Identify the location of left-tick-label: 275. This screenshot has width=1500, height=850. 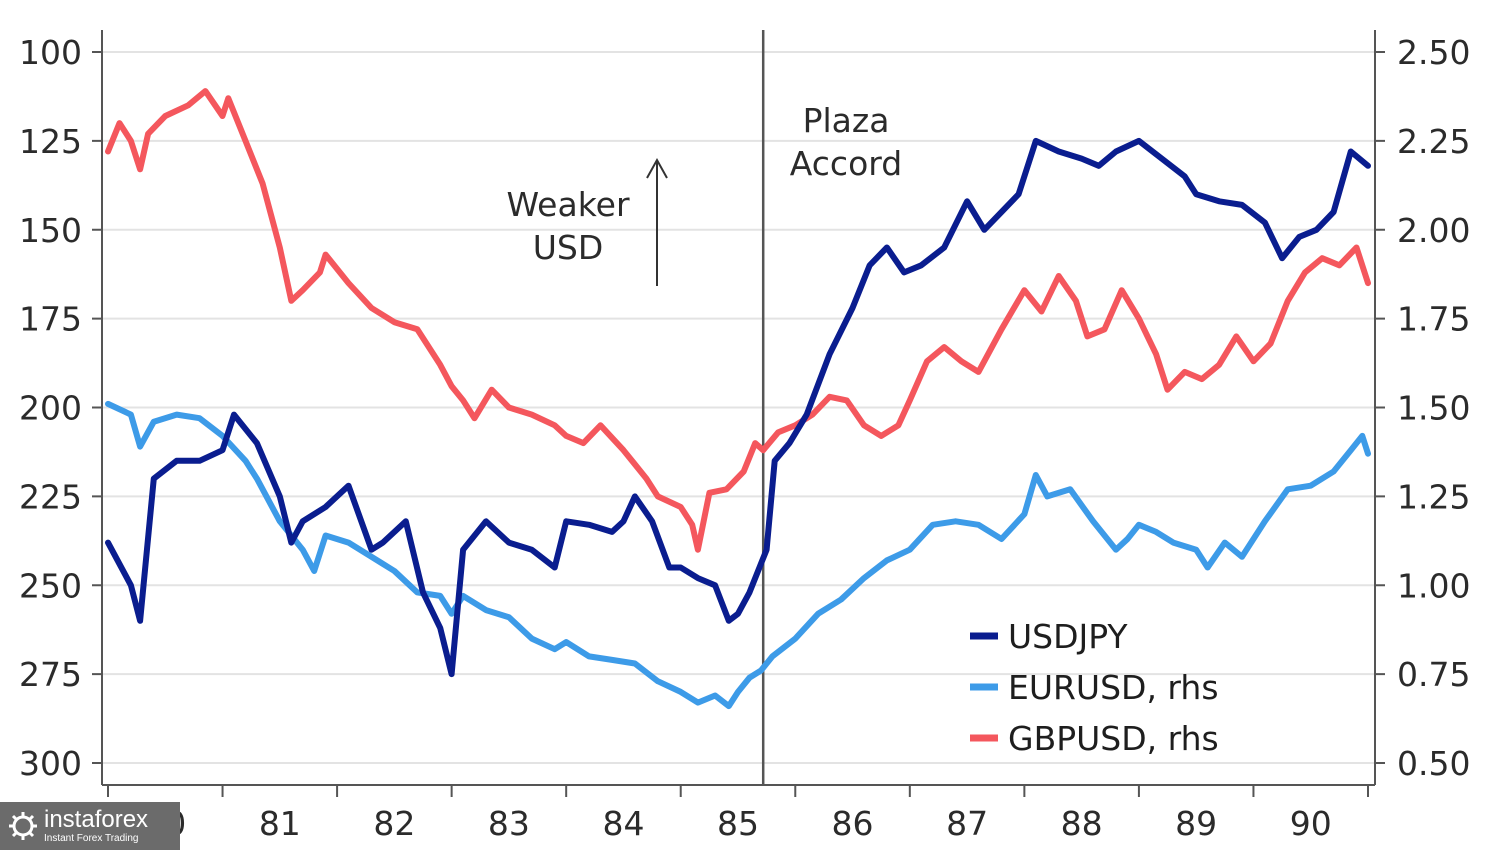
(50, 674).